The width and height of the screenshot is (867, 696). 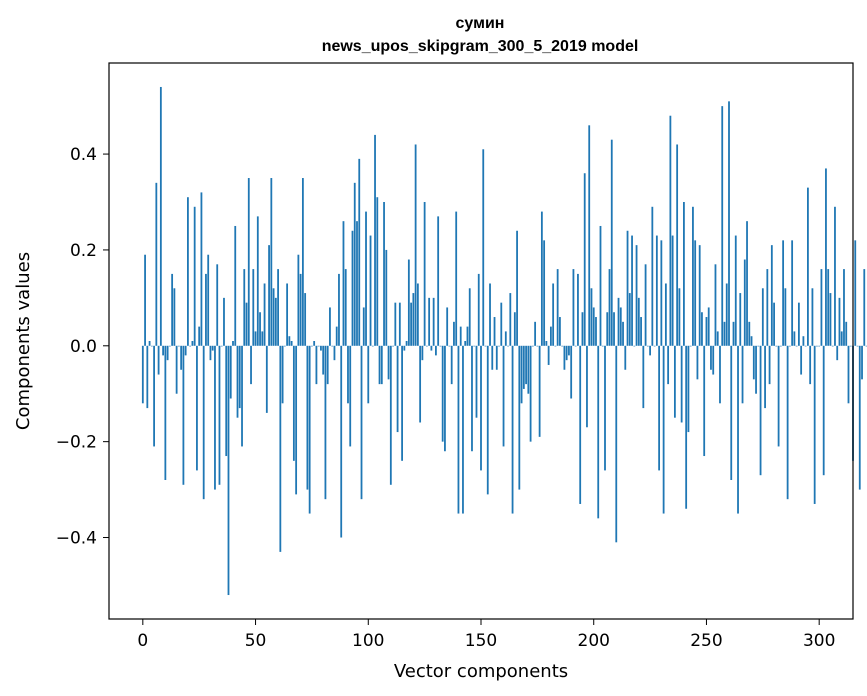 What do you see at coordinates (83, 347) in the screenshot?
I see `y-tick-label: 0.0` at bounding box center [83, 347].